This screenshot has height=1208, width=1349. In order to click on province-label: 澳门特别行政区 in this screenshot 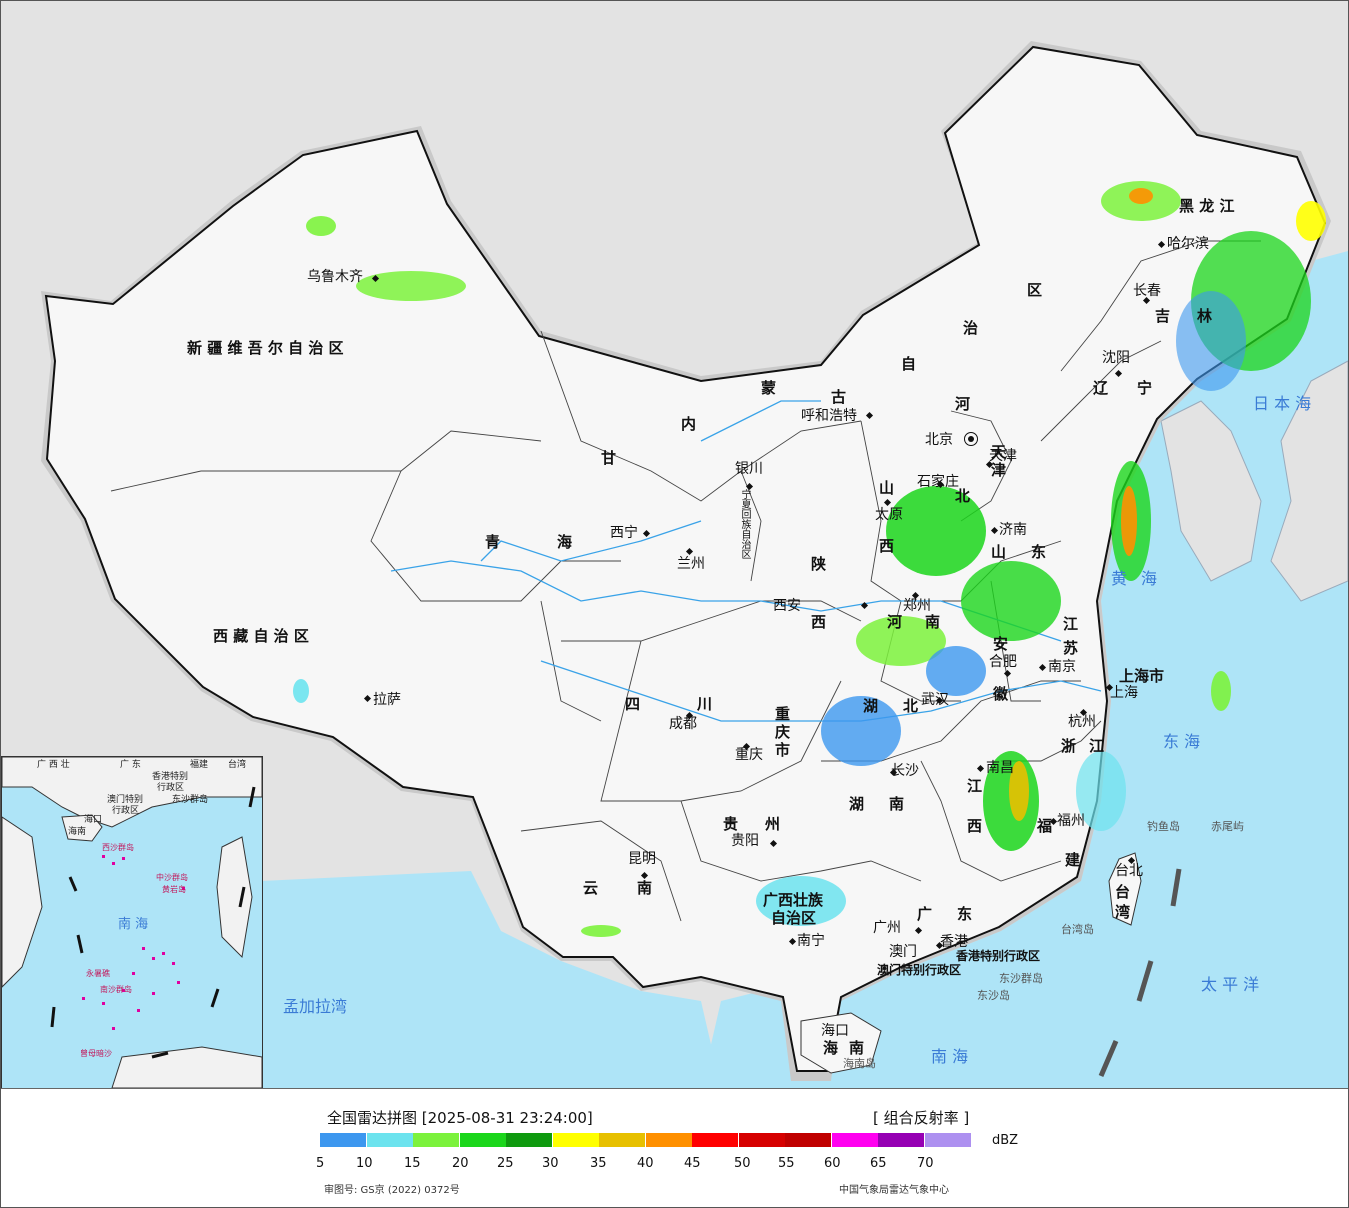, I will do `click(919, 970)`.